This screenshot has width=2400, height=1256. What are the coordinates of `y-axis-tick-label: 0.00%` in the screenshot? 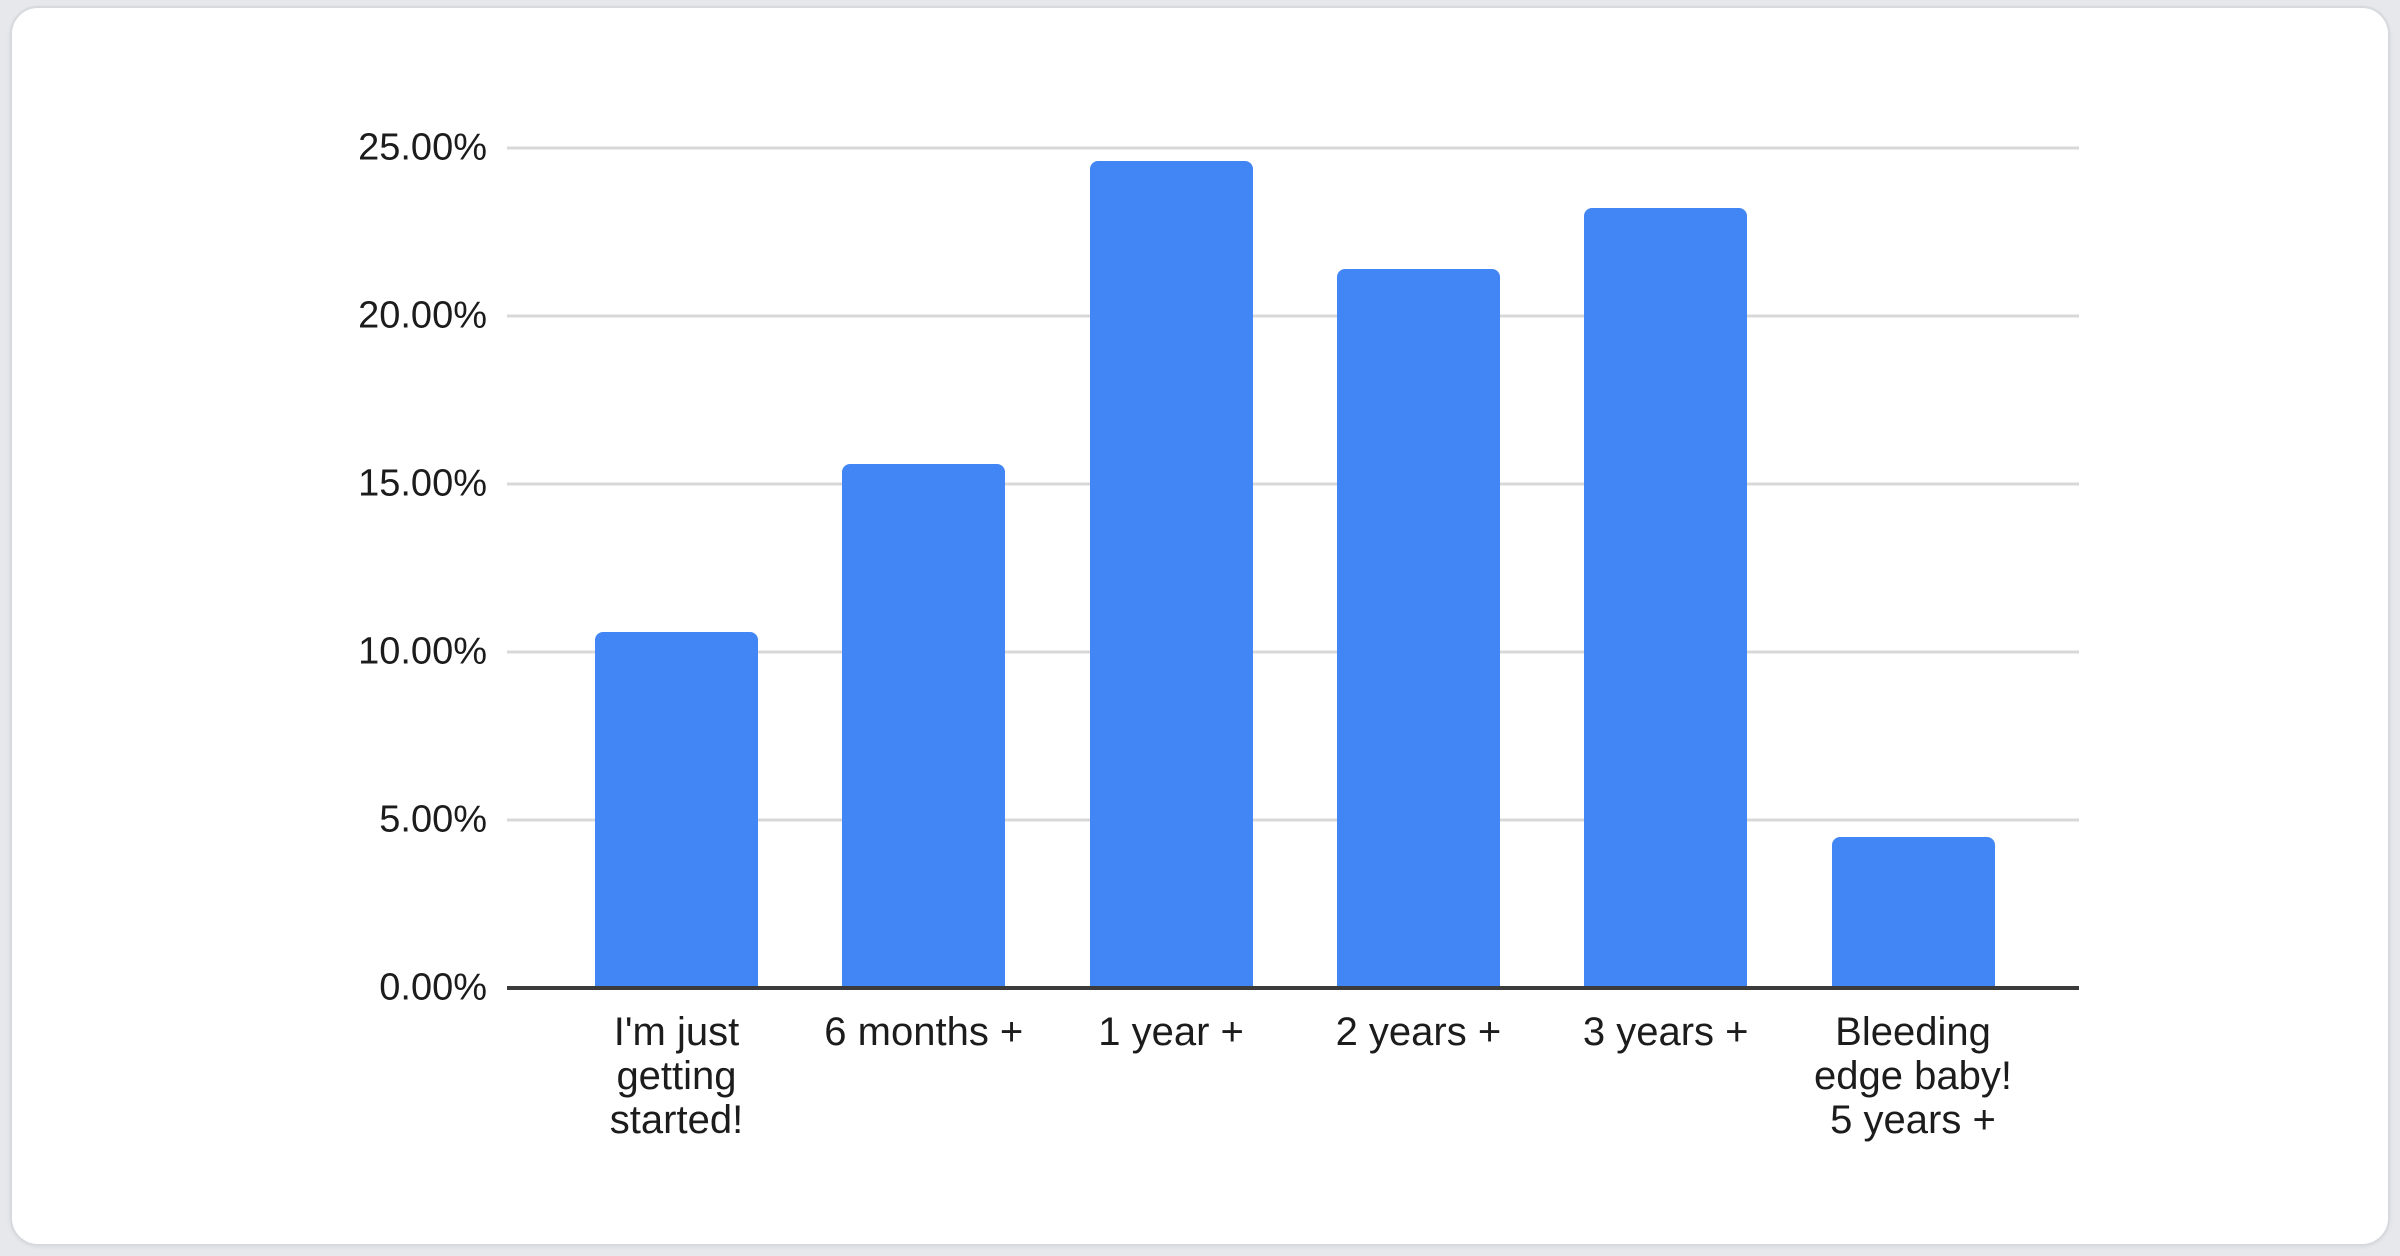 It's located at (433, 987).